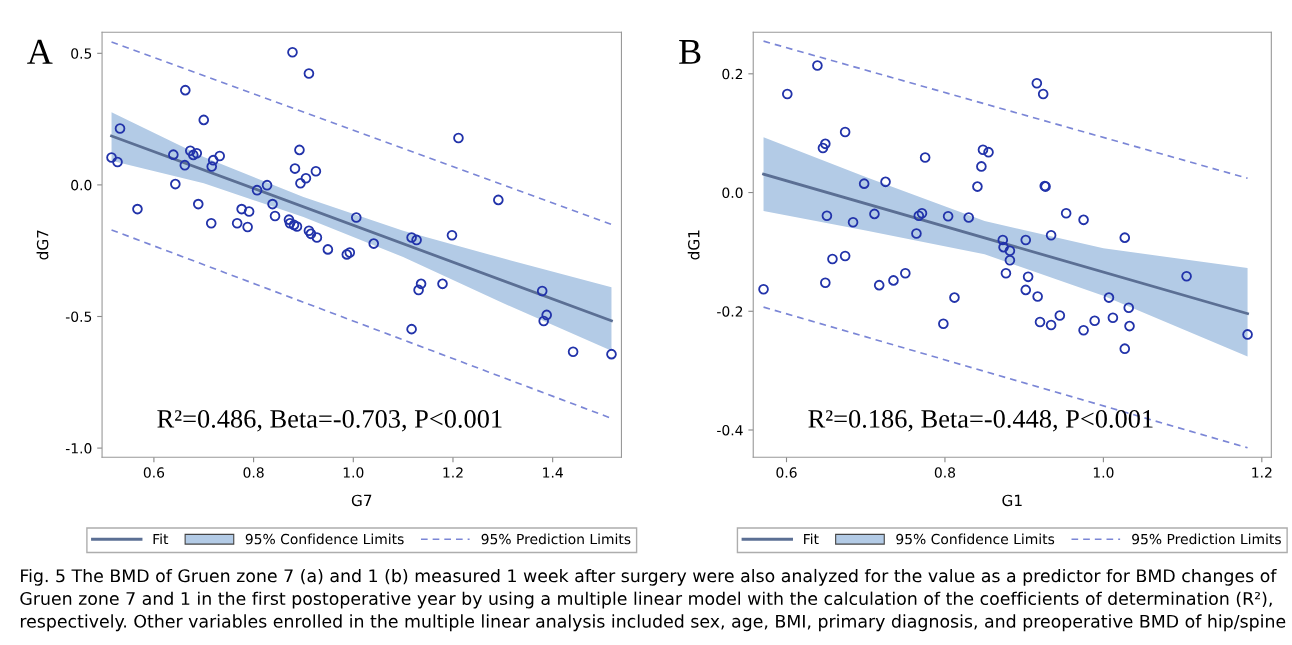  I want to click on y-tick-label: 0.5, so click(81, 53).